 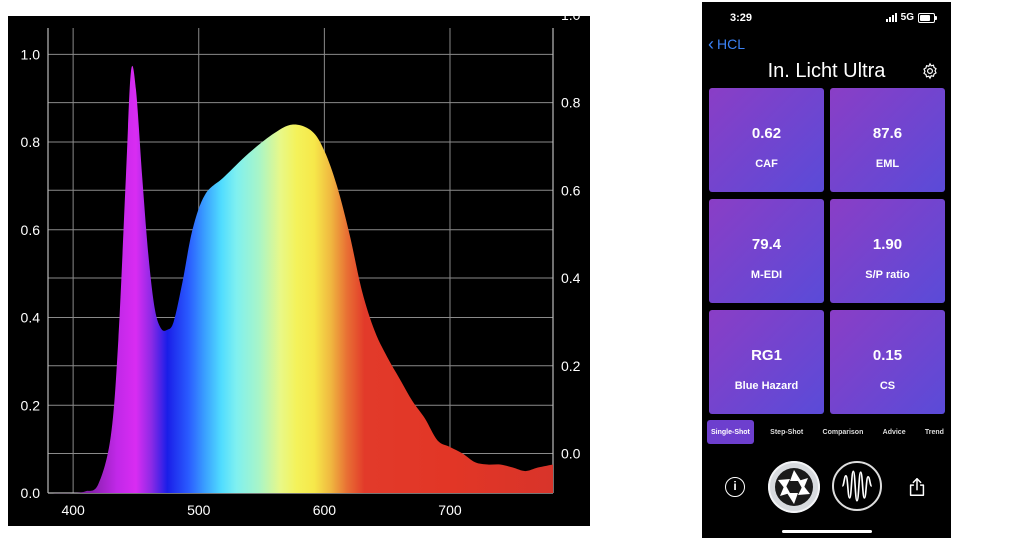 I want to click on network-label: 5G, so click(x=907, y=17).